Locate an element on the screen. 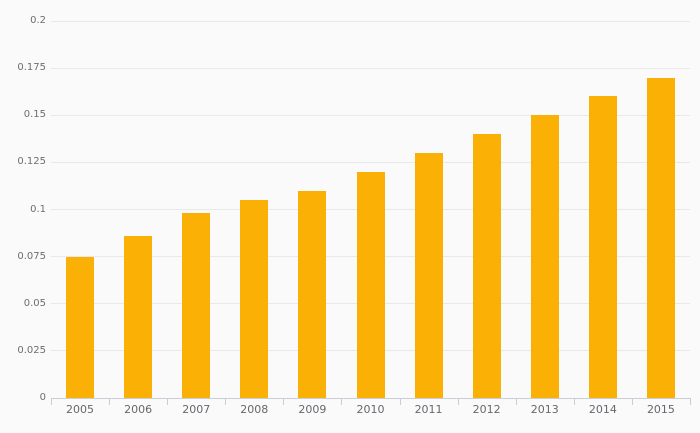 The width and height of the screenshot is (700, 433). x-axis-category-label: 2006 is located at coordinates (138, 409).